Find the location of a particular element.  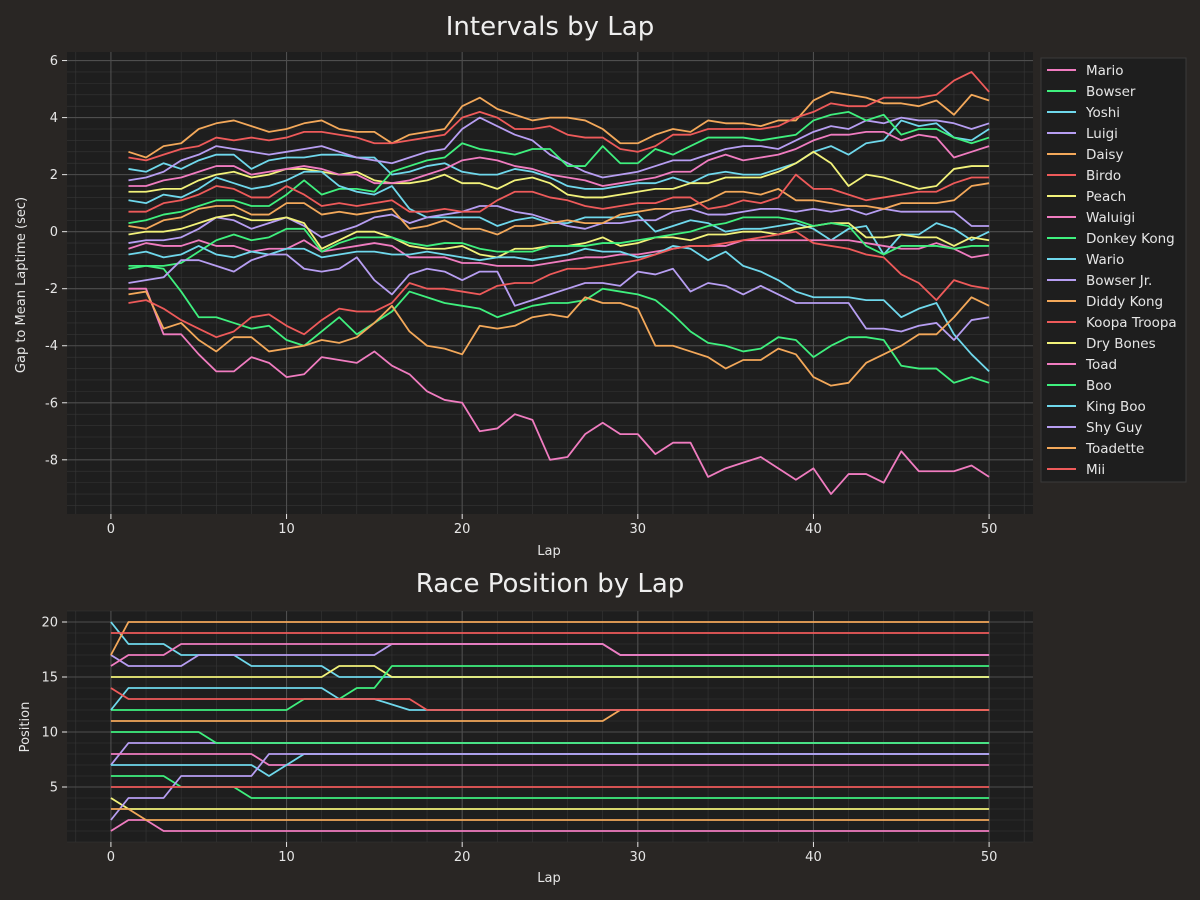

intervals-series-daisy is located at coordinates (559, 125).